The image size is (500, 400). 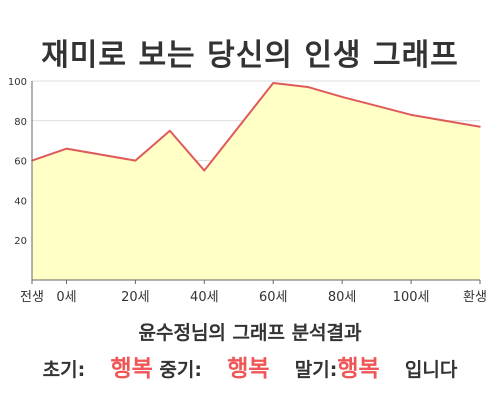 I want to click on y-tick-label-60: 60, so click(x=20, y=162).